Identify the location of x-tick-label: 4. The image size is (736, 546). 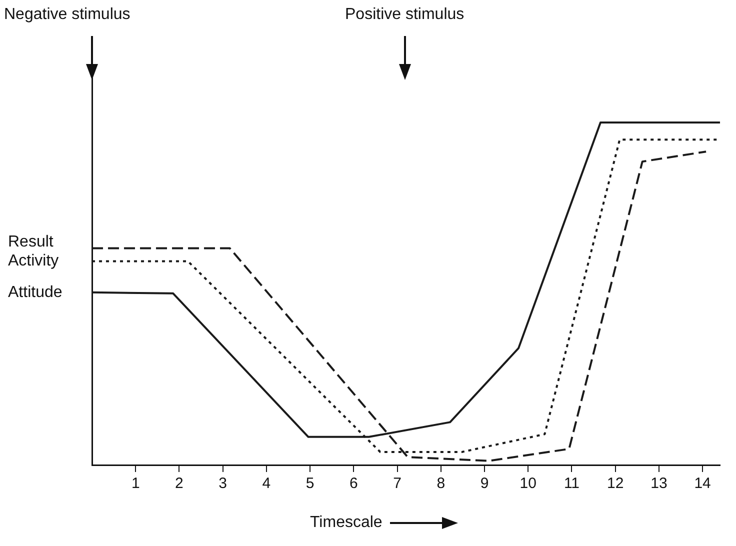
(266, 483).